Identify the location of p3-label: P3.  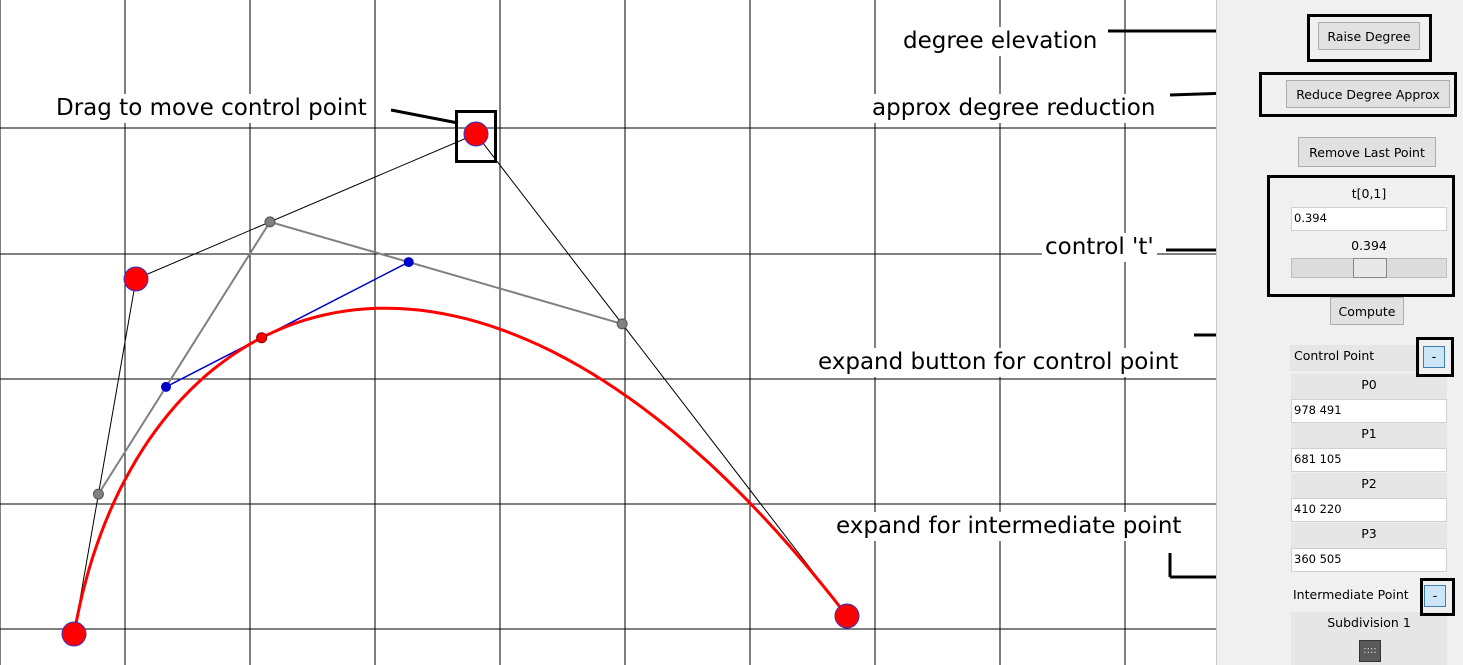
(1369, 535).